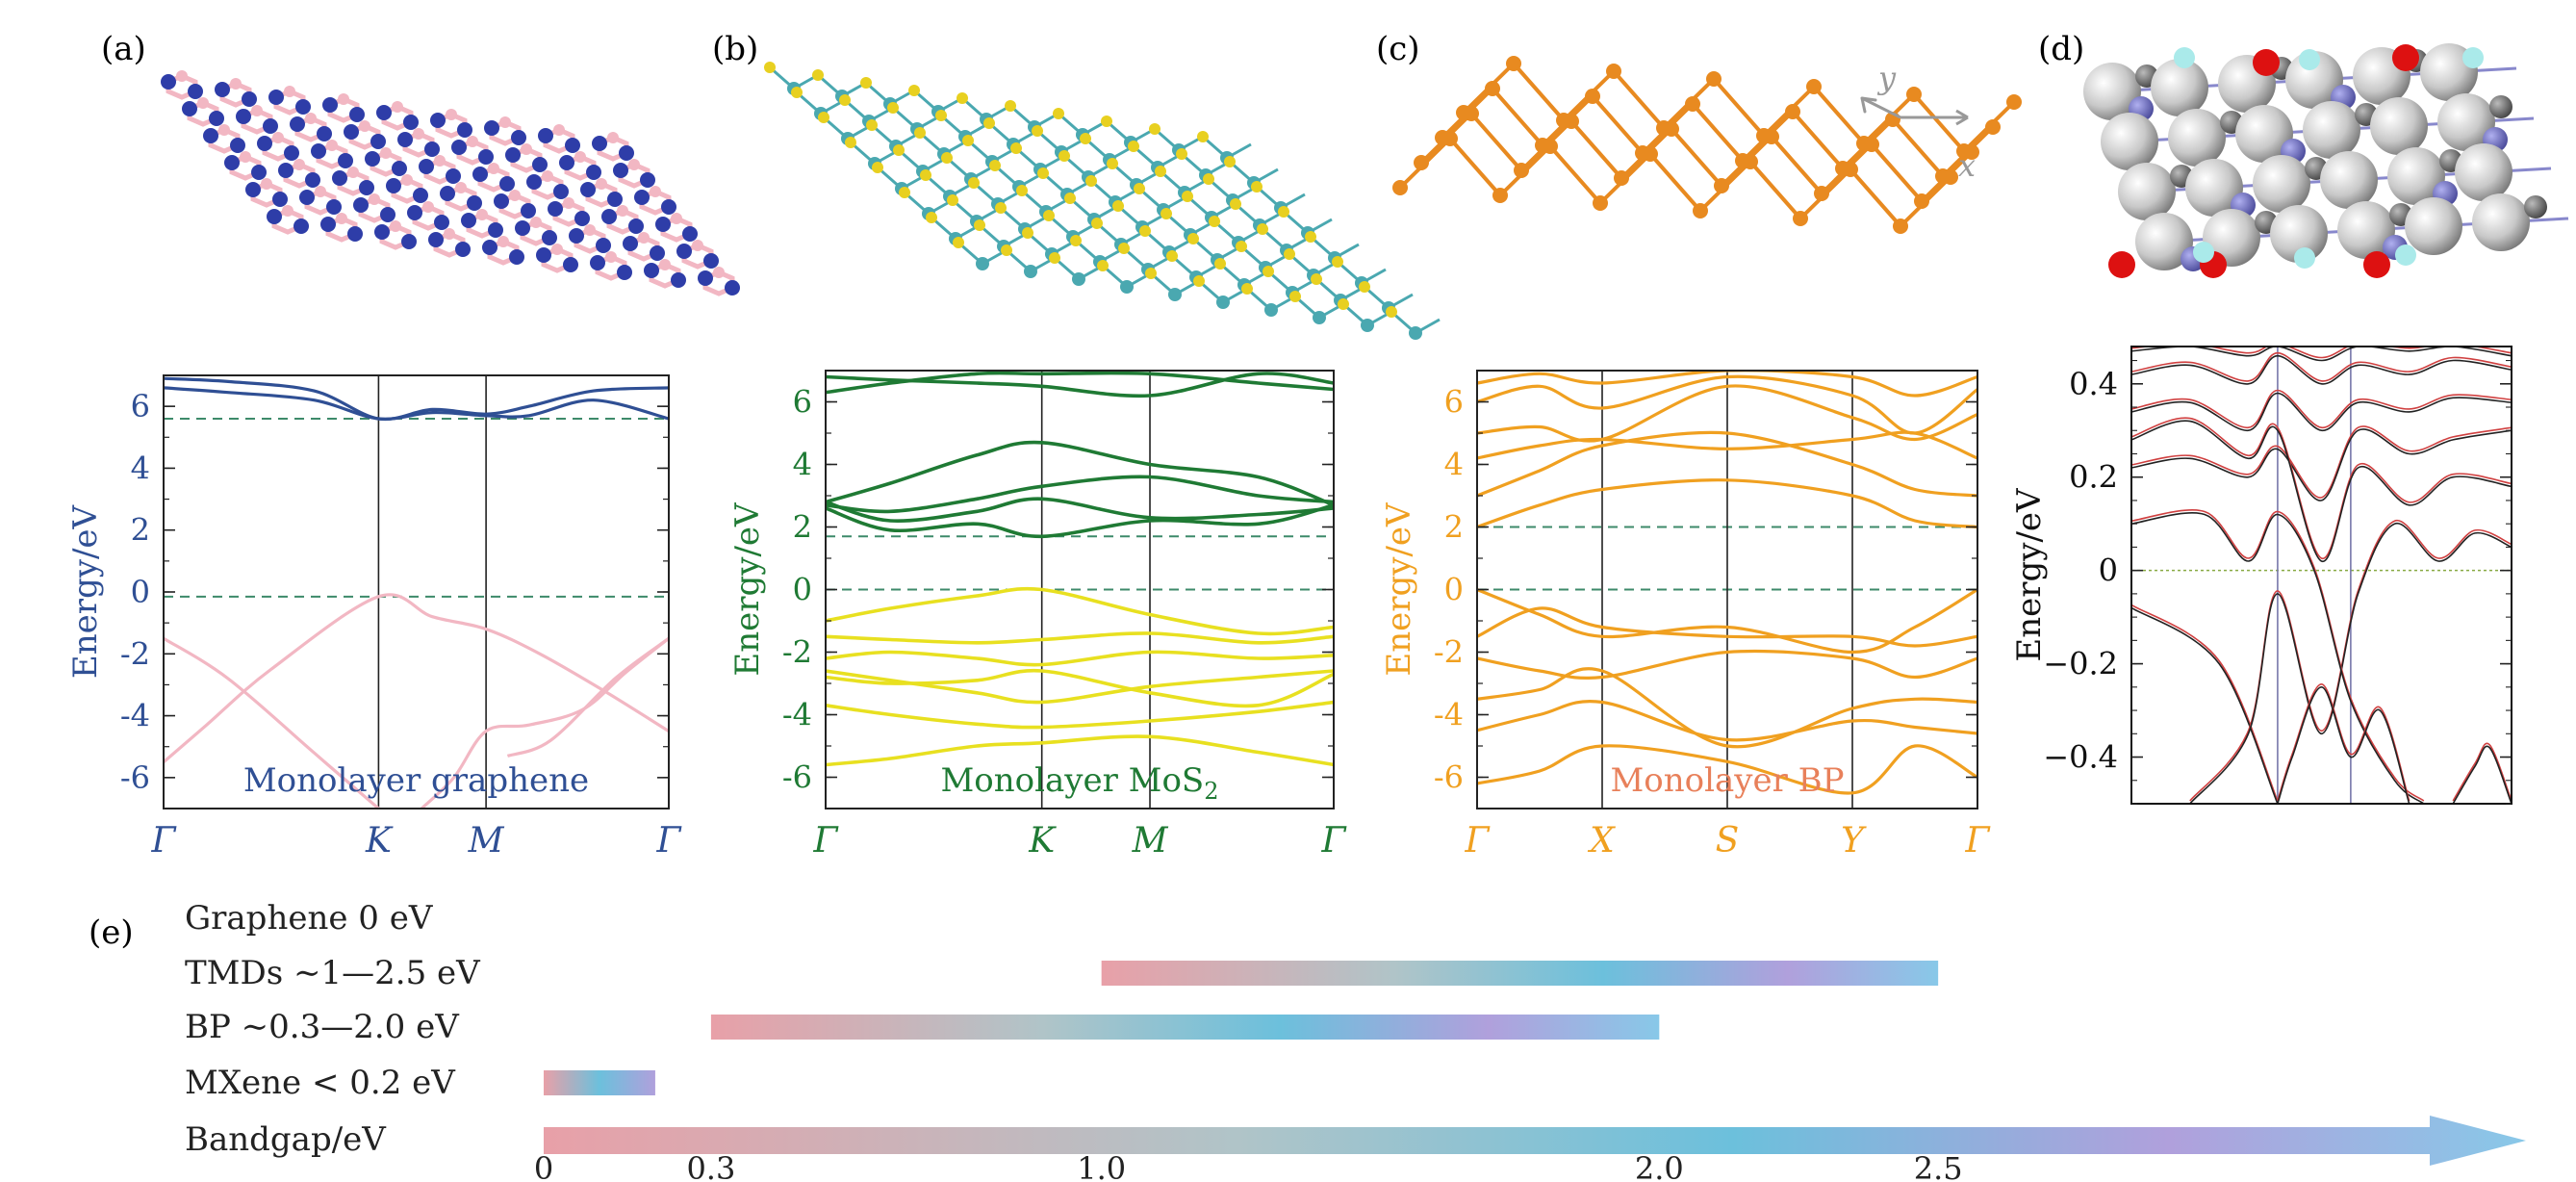 This screenshot has width=2576, height=1182. What do you see at coordinates (309, 918) in the screenshot?
I see `row-label: Graphene 0 eV` at bounding box center [309, 918].